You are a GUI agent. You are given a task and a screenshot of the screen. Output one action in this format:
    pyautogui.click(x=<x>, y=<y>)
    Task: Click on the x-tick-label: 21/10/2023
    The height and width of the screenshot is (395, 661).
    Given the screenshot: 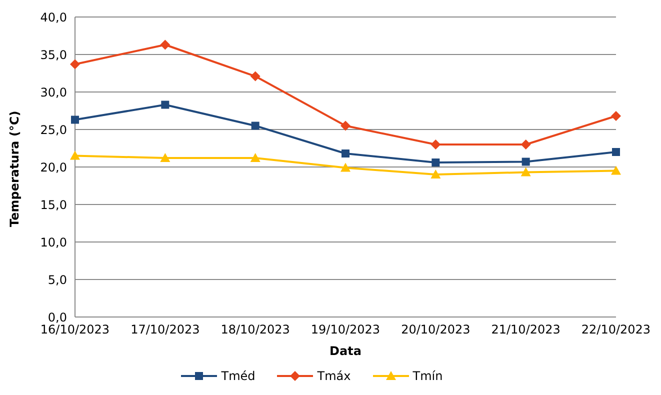 What is the action you would take?
    pyautogui.click(x=525, y=329)
    